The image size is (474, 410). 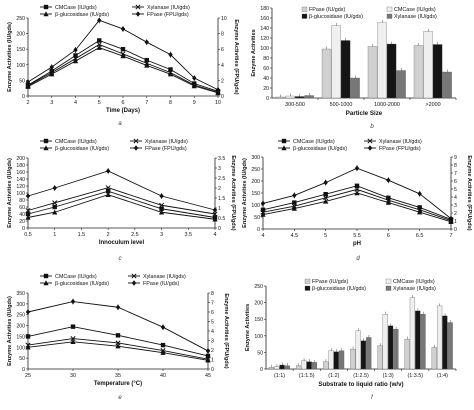 What do you see at coordinates (263, 236) in the screenshot?
I see `x-tick-label: 4` at bounding box center [263, 236].